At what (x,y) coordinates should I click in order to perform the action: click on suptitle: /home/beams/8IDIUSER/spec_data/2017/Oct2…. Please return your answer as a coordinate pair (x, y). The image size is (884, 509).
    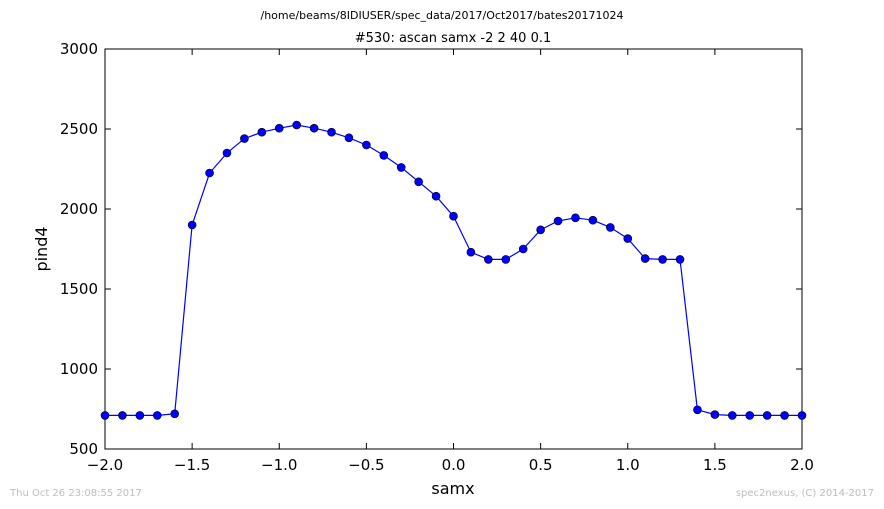
    Looking at the image, I should click on (442, 15).